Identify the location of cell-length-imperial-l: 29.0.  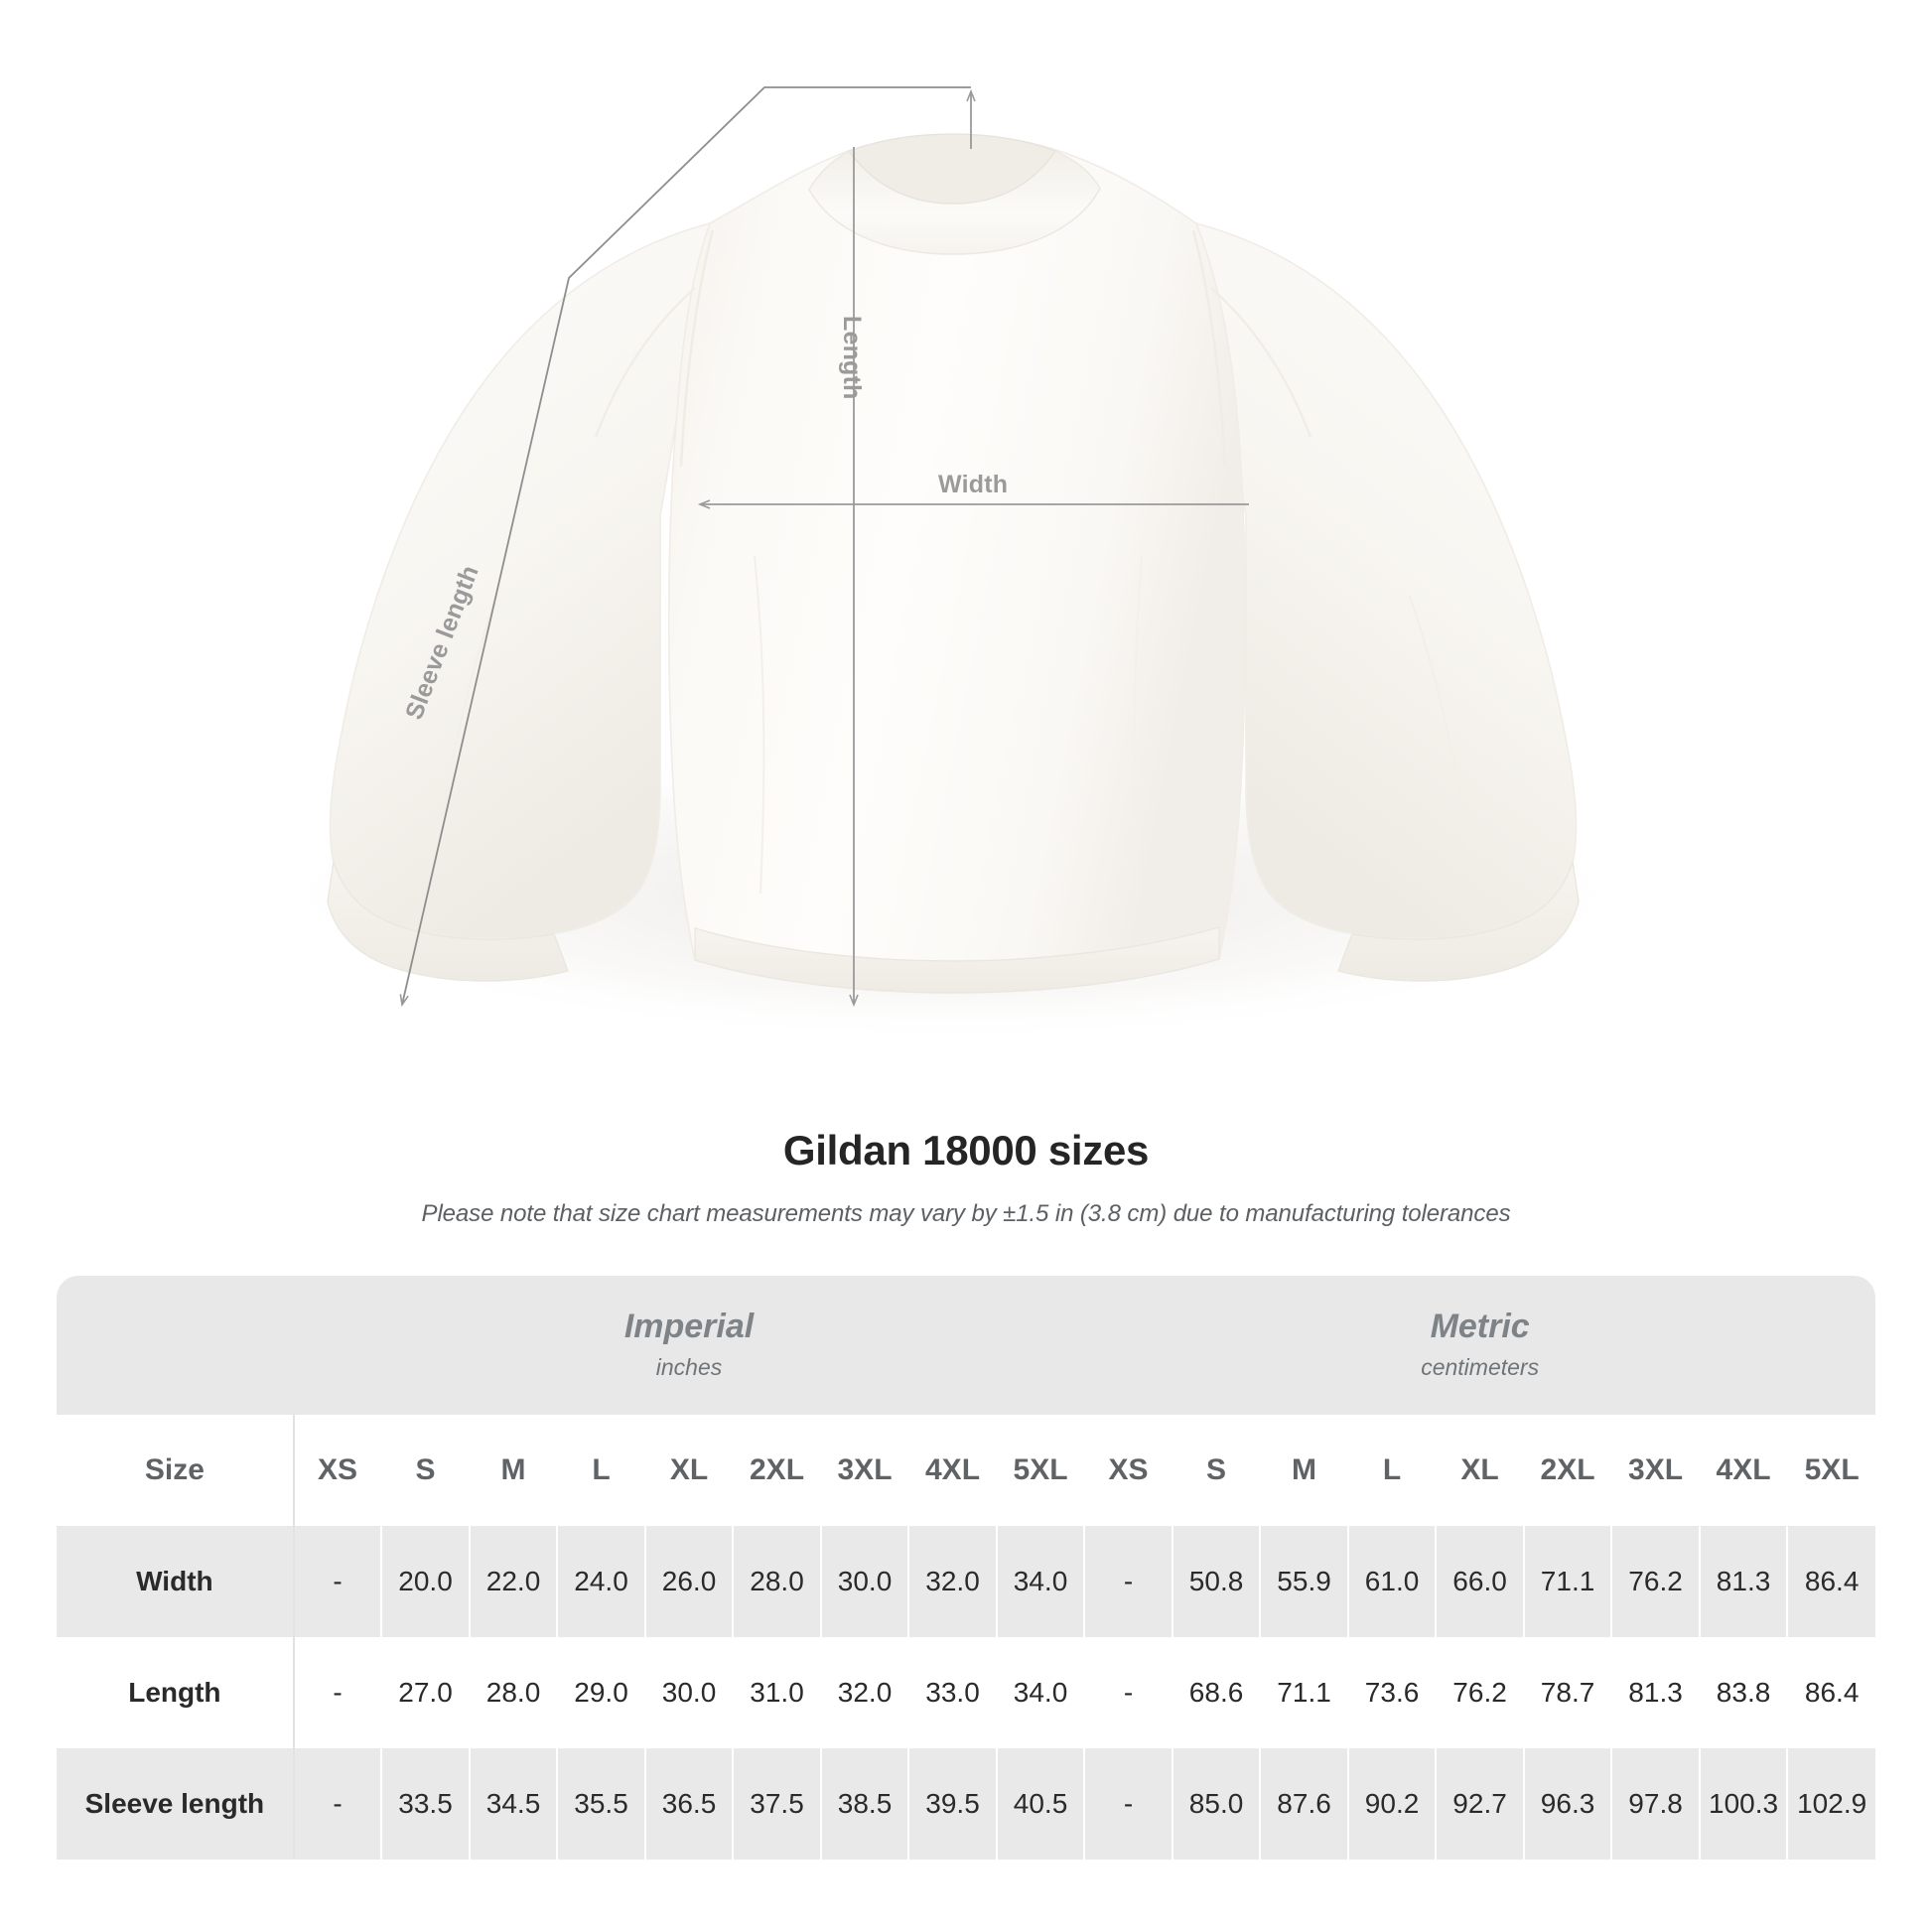
(601, 1693).